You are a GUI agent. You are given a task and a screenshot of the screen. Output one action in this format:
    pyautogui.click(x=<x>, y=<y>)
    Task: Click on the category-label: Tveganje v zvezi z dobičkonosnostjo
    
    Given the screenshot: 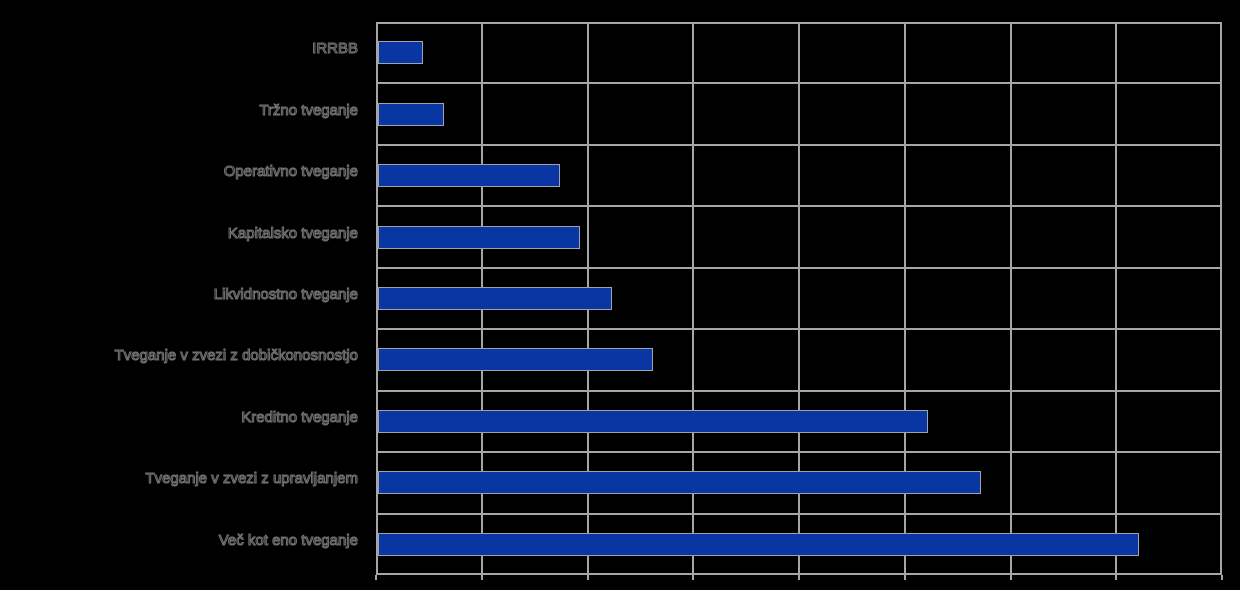 What is the action you would take?
    pyautogui.click(x=236, y=356)
    